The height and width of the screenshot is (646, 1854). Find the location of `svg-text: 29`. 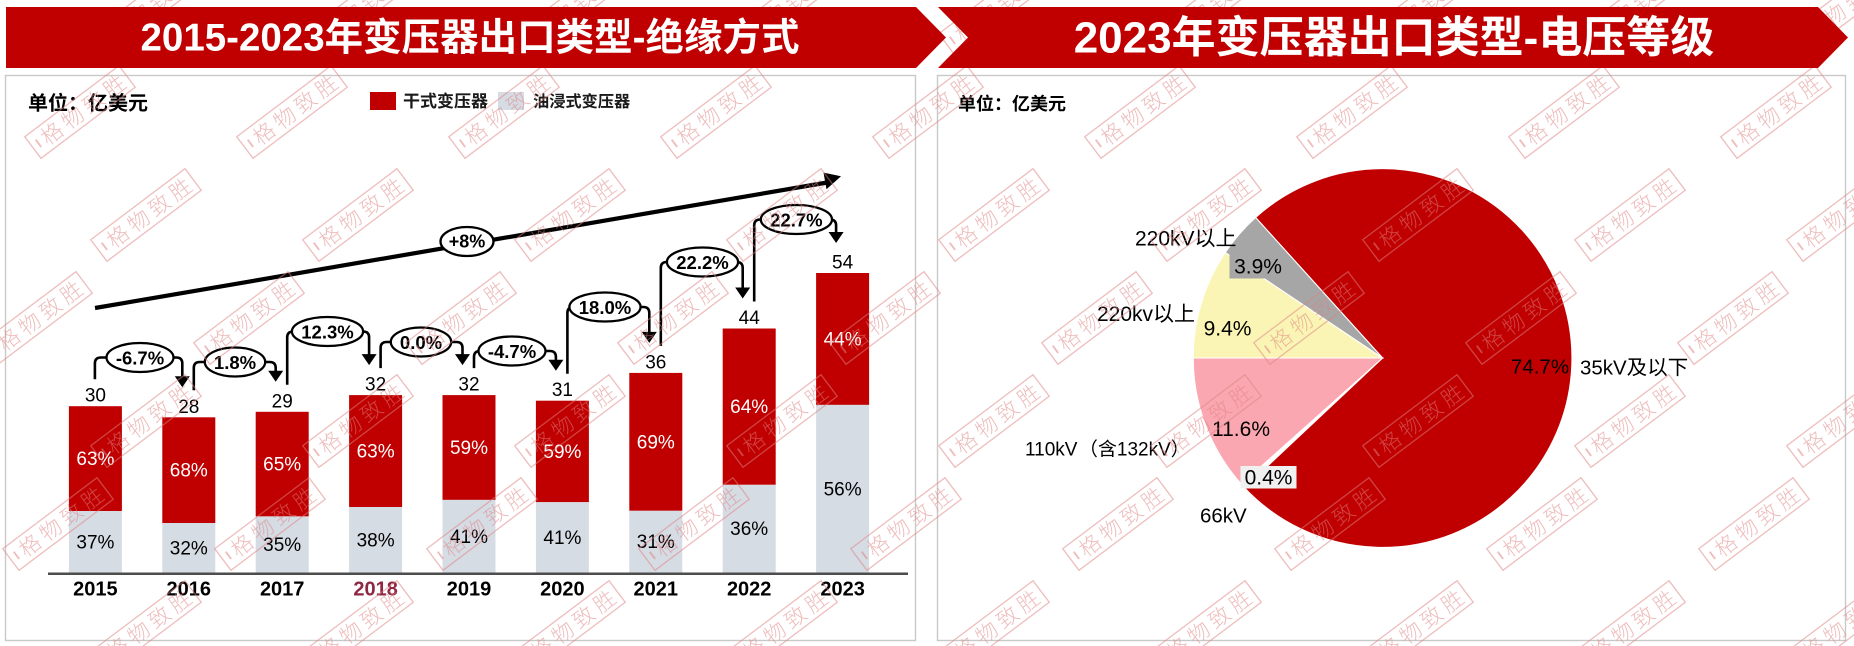

svg-text: 29 is located at coordinates (282, 401).